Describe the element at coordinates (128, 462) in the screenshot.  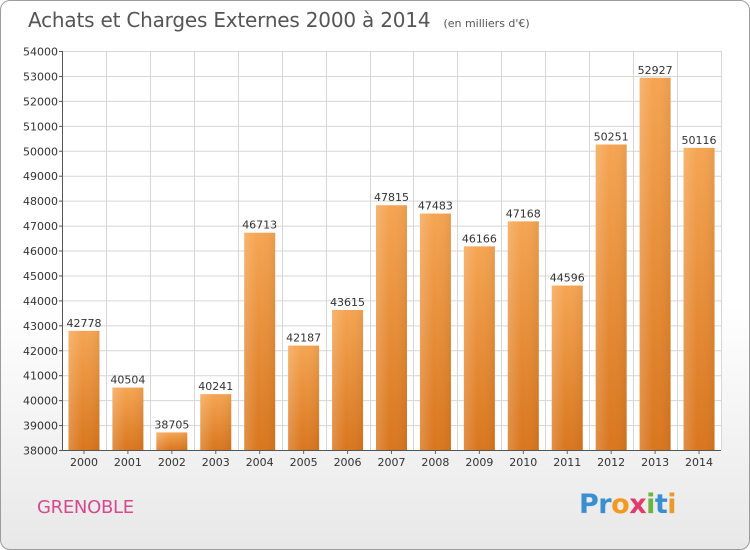
I see `x-tick-label: 2001` at that location.